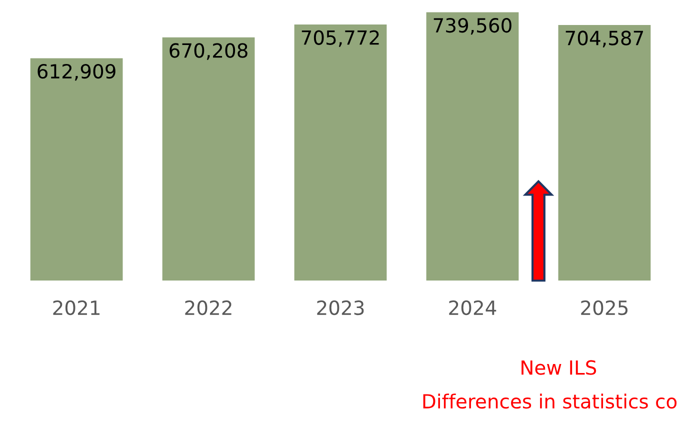  I want to click on data-label: 739,560, so click(473, 26).